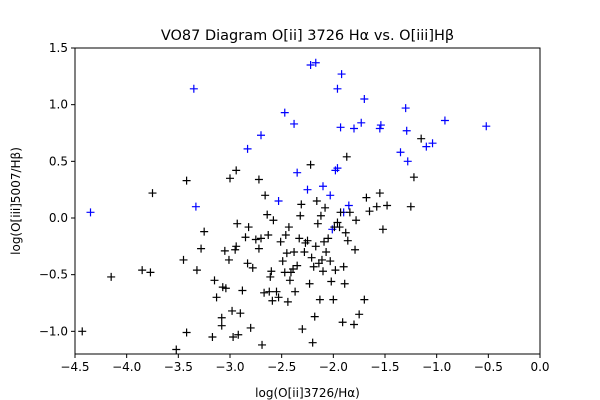  Describe the element at coordinates (305, 364) in the screenshot. I see `x-axis: −4.5 −4.0 −3.5 −3.0 −2.5 −2.0 −1.5 −1.0 −0.5 0.0` at that location.